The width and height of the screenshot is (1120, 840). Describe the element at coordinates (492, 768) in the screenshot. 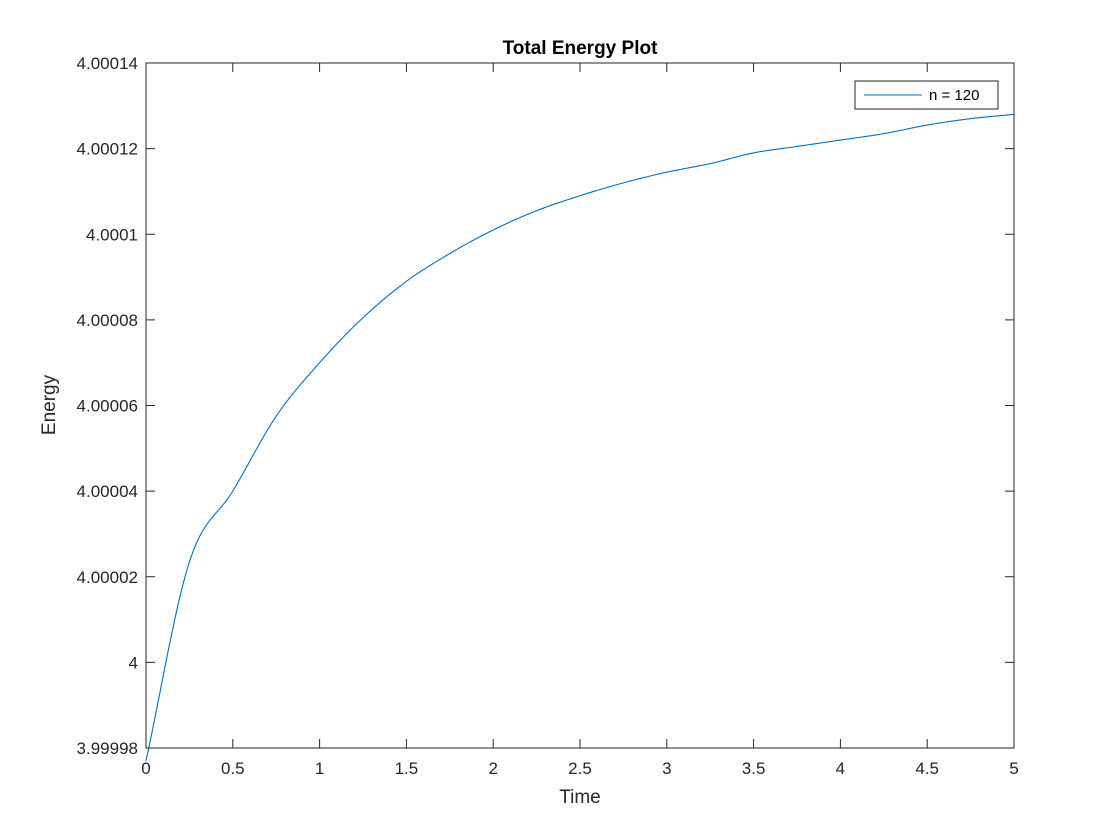

I see `x-tick-label: 2` at that location.